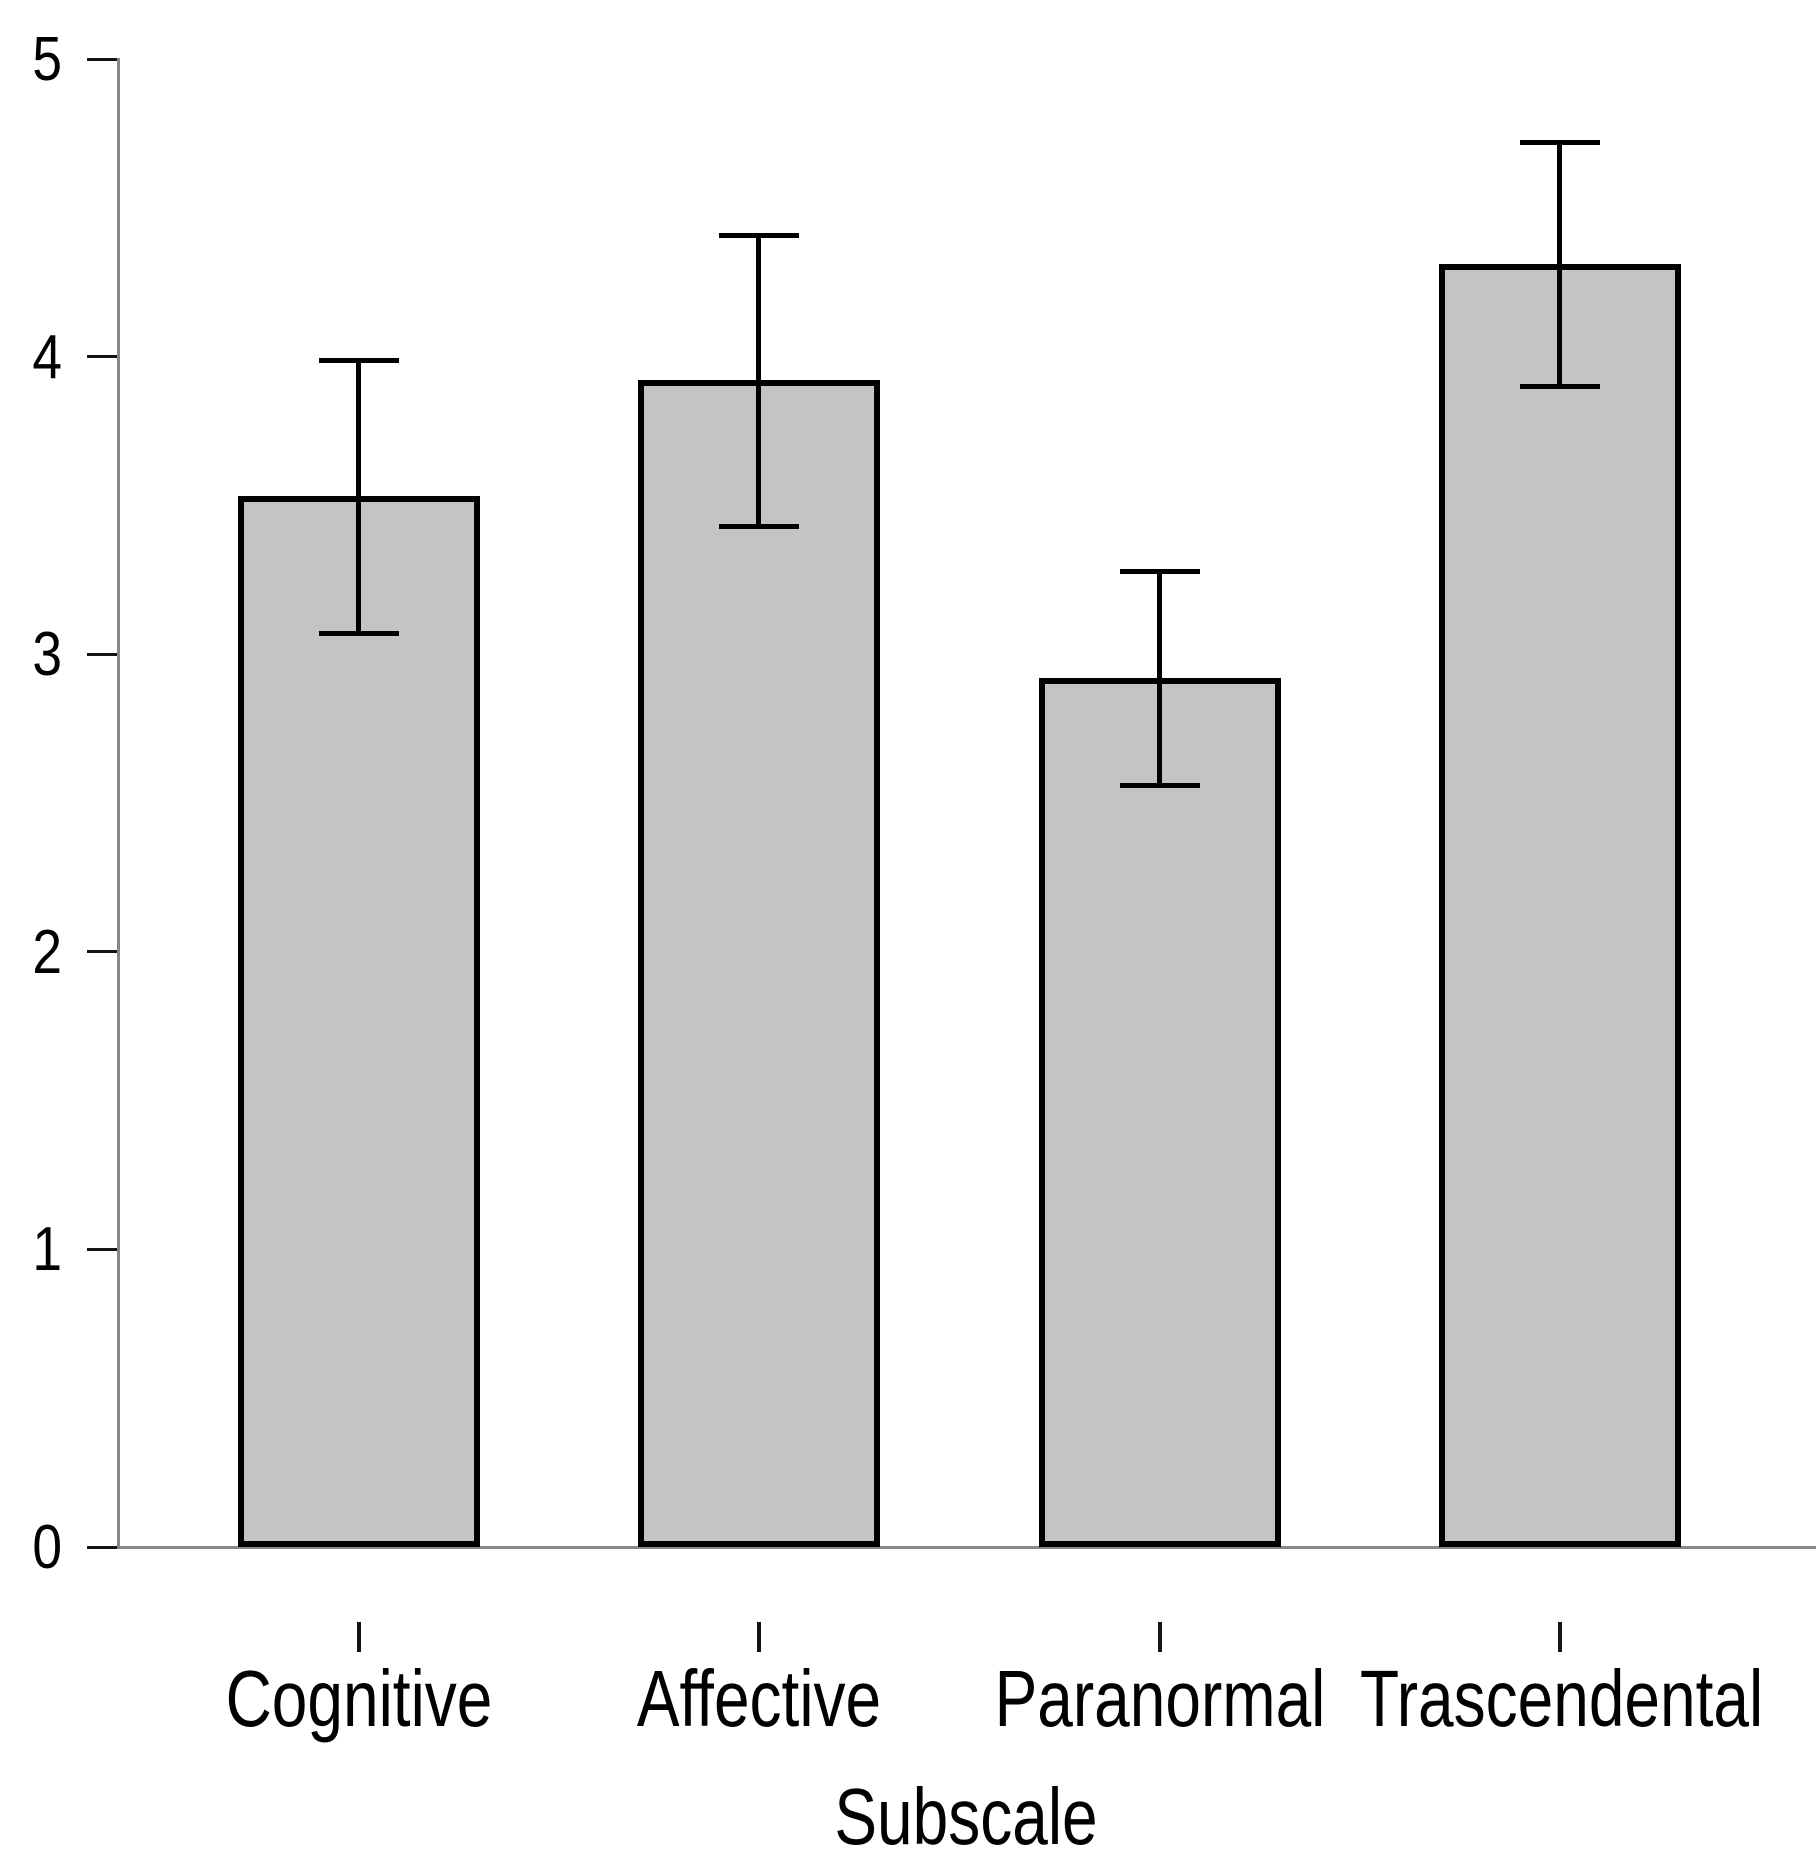 The height and width of the screenshot is (1867, 1818). I want to click on x-category-label: Affective, so click(759, 1698).